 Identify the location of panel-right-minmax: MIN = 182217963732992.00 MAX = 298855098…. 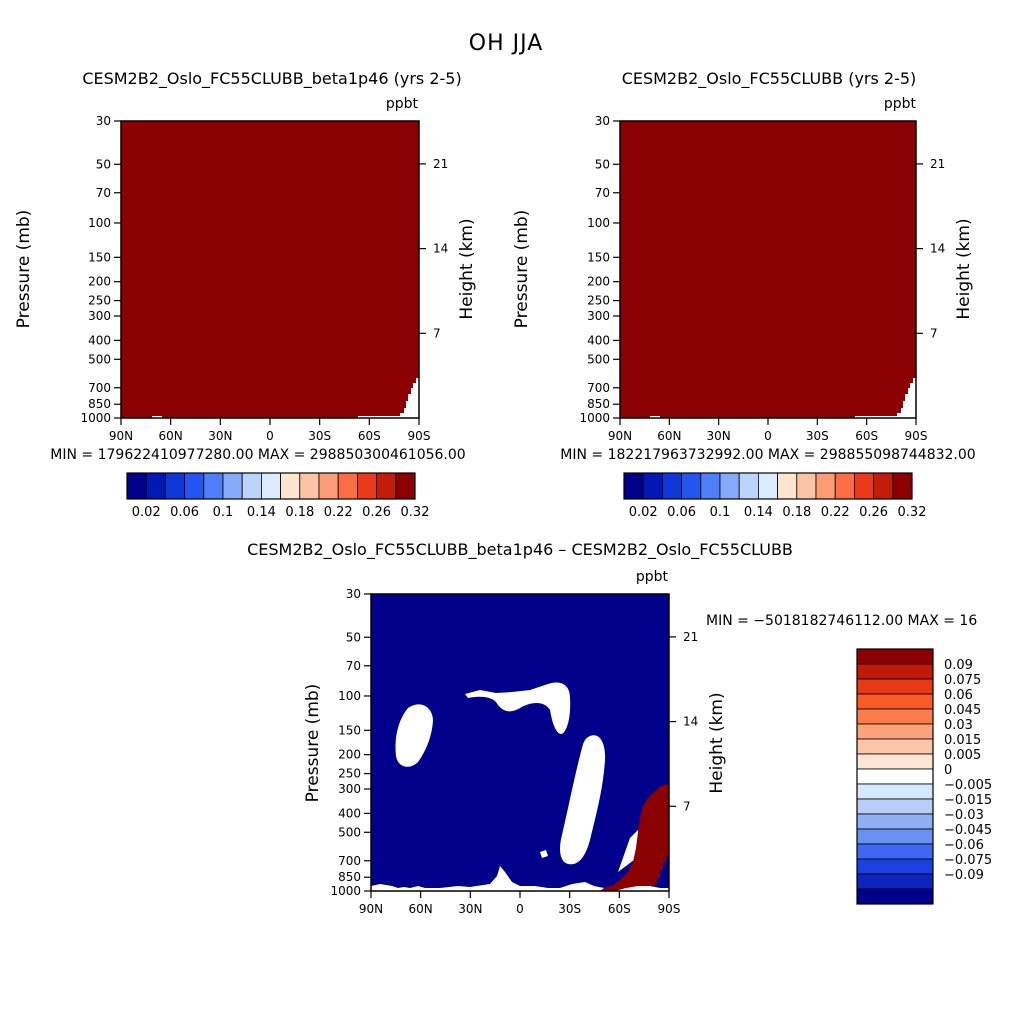
(767, 455).